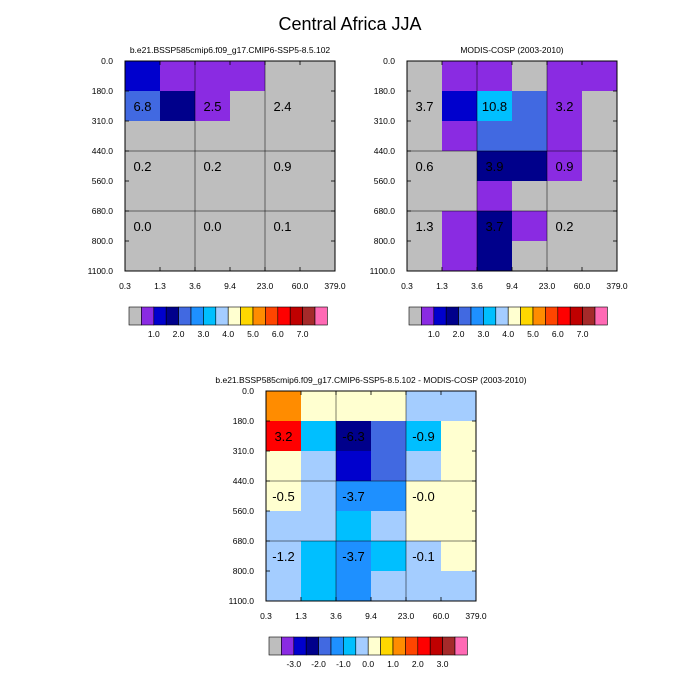 The height and width of the screenshot is (700, 700). I want to click on x-tick-label: 379.0, so click(476, 616).